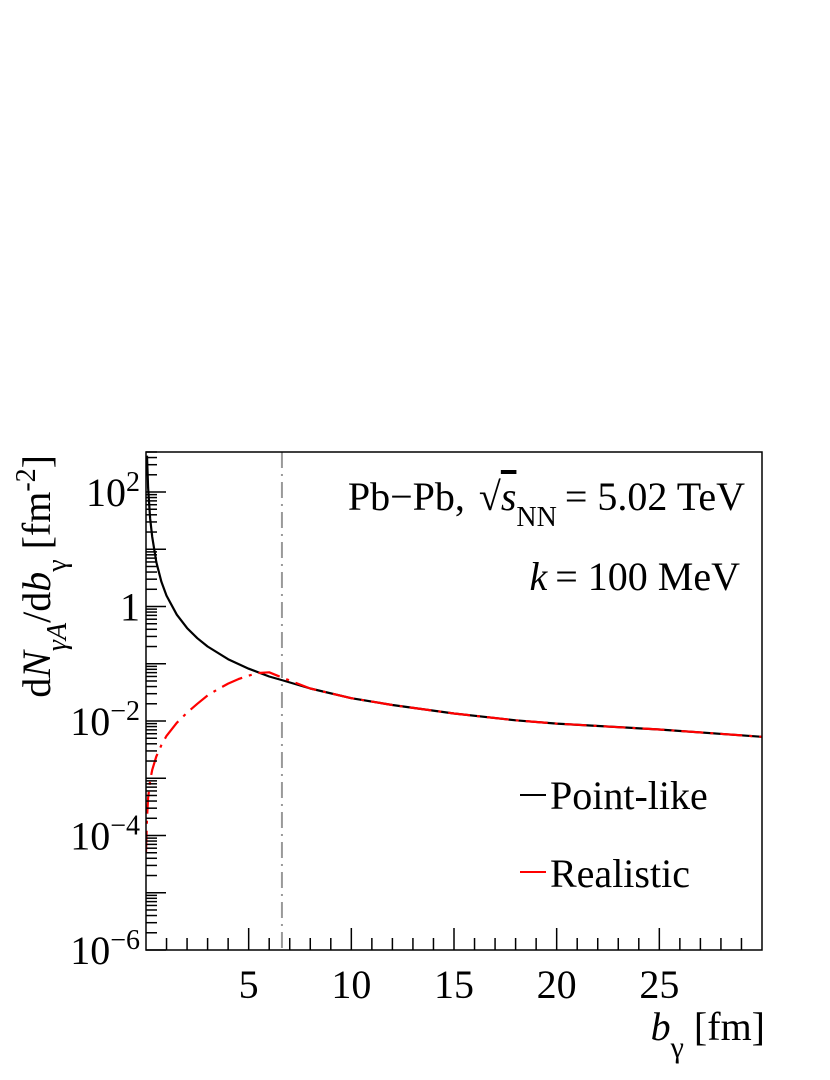  Describe the element at coordinates (125, 940) in the screenshot. I see `y-tick-exp: −6` at that location.